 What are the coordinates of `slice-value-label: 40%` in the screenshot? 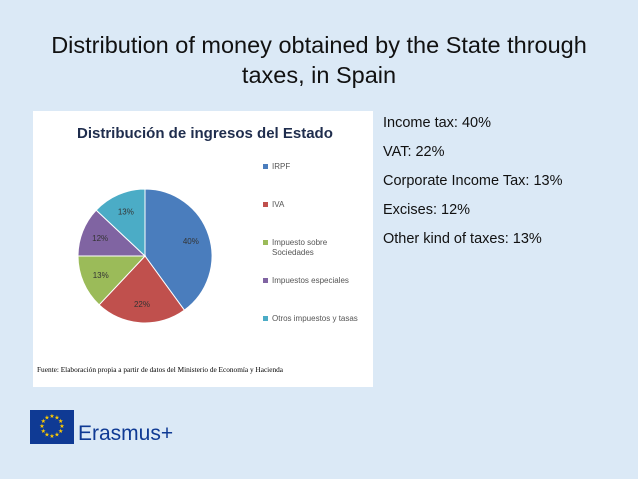 It's located at (191, 241).